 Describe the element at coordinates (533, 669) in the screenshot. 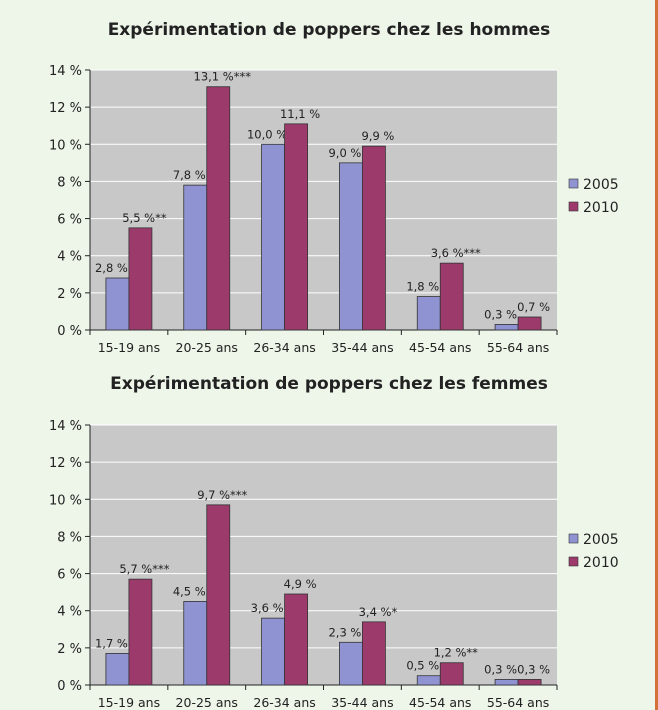

I see `data-label-2010-5: 0,3 %` at that location.